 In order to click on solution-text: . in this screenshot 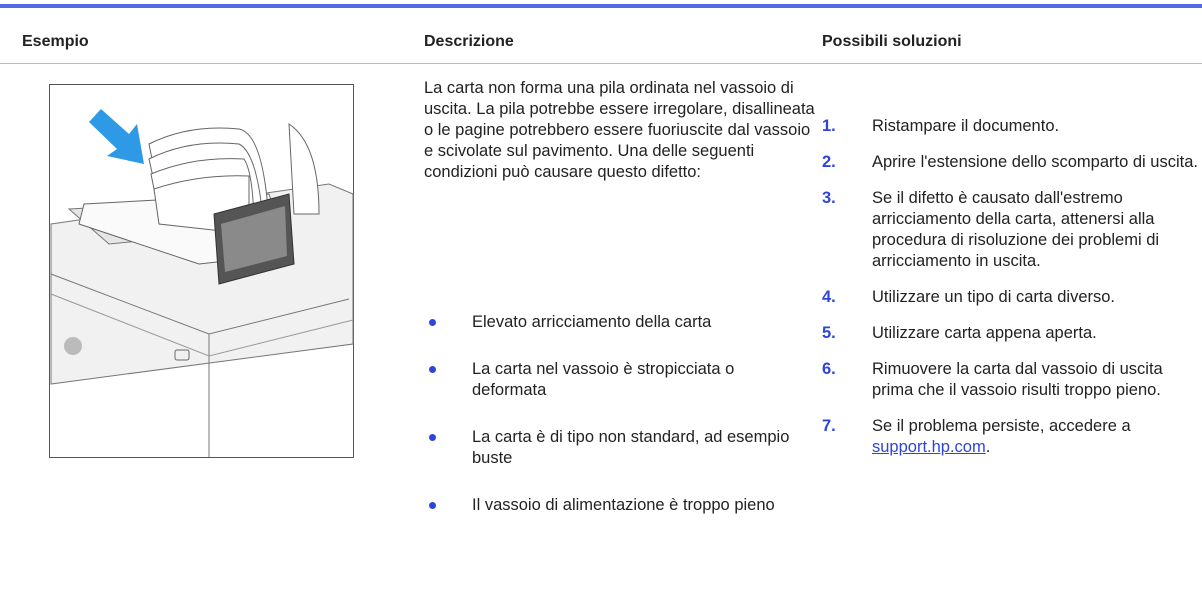, I will do `click(988, 447)`.